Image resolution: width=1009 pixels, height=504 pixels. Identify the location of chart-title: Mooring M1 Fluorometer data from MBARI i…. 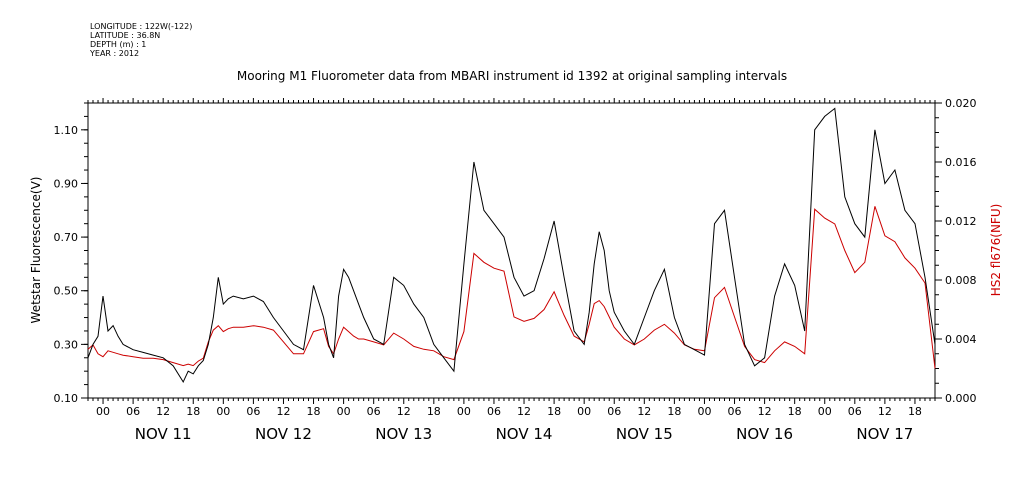
(512, 76).